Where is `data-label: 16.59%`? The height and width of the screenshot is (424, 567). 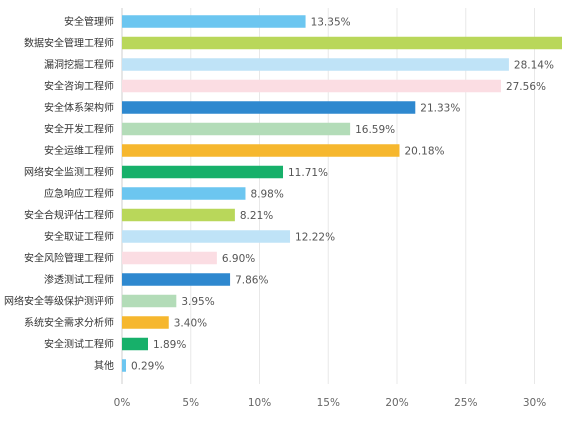 data-label: 16.59% is located at coordinates (375, 130).